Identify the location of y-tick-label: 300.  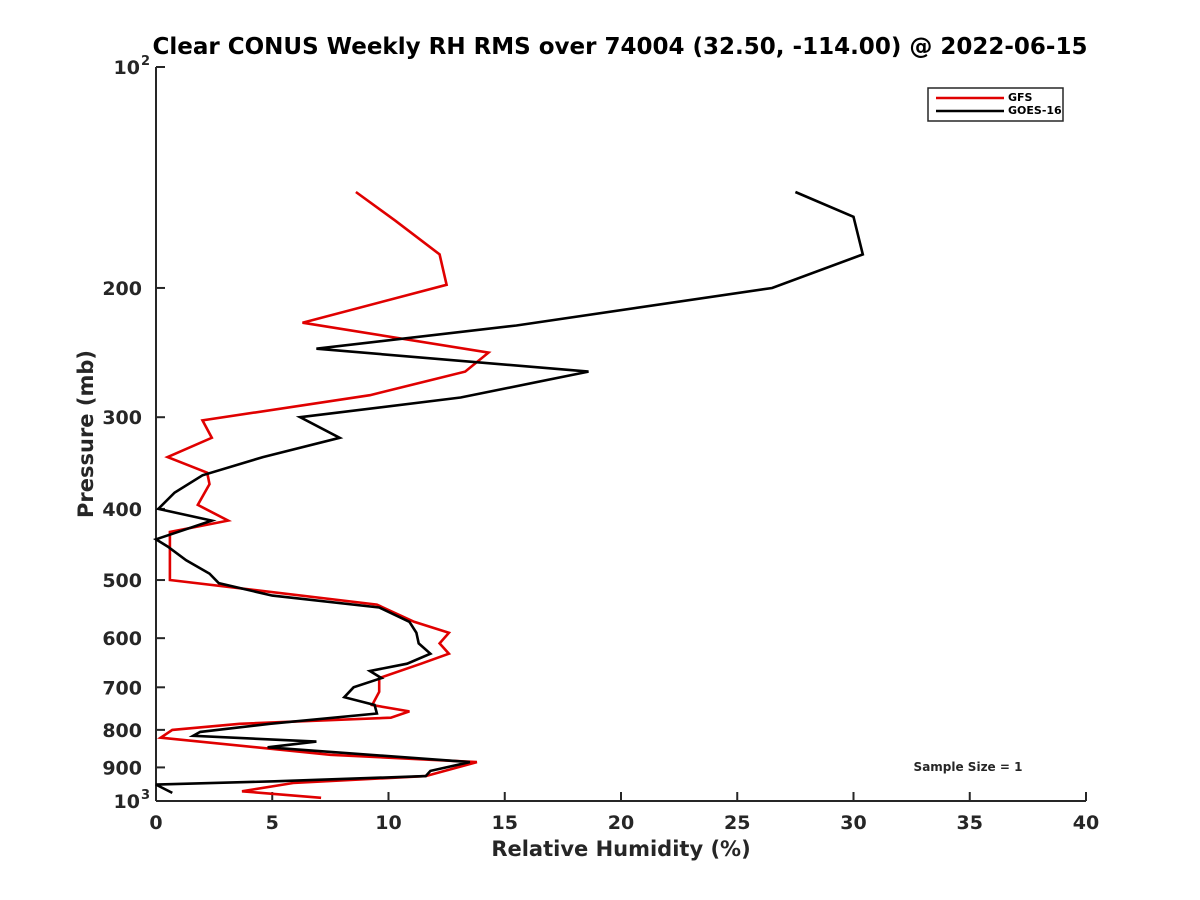
(122, 418).